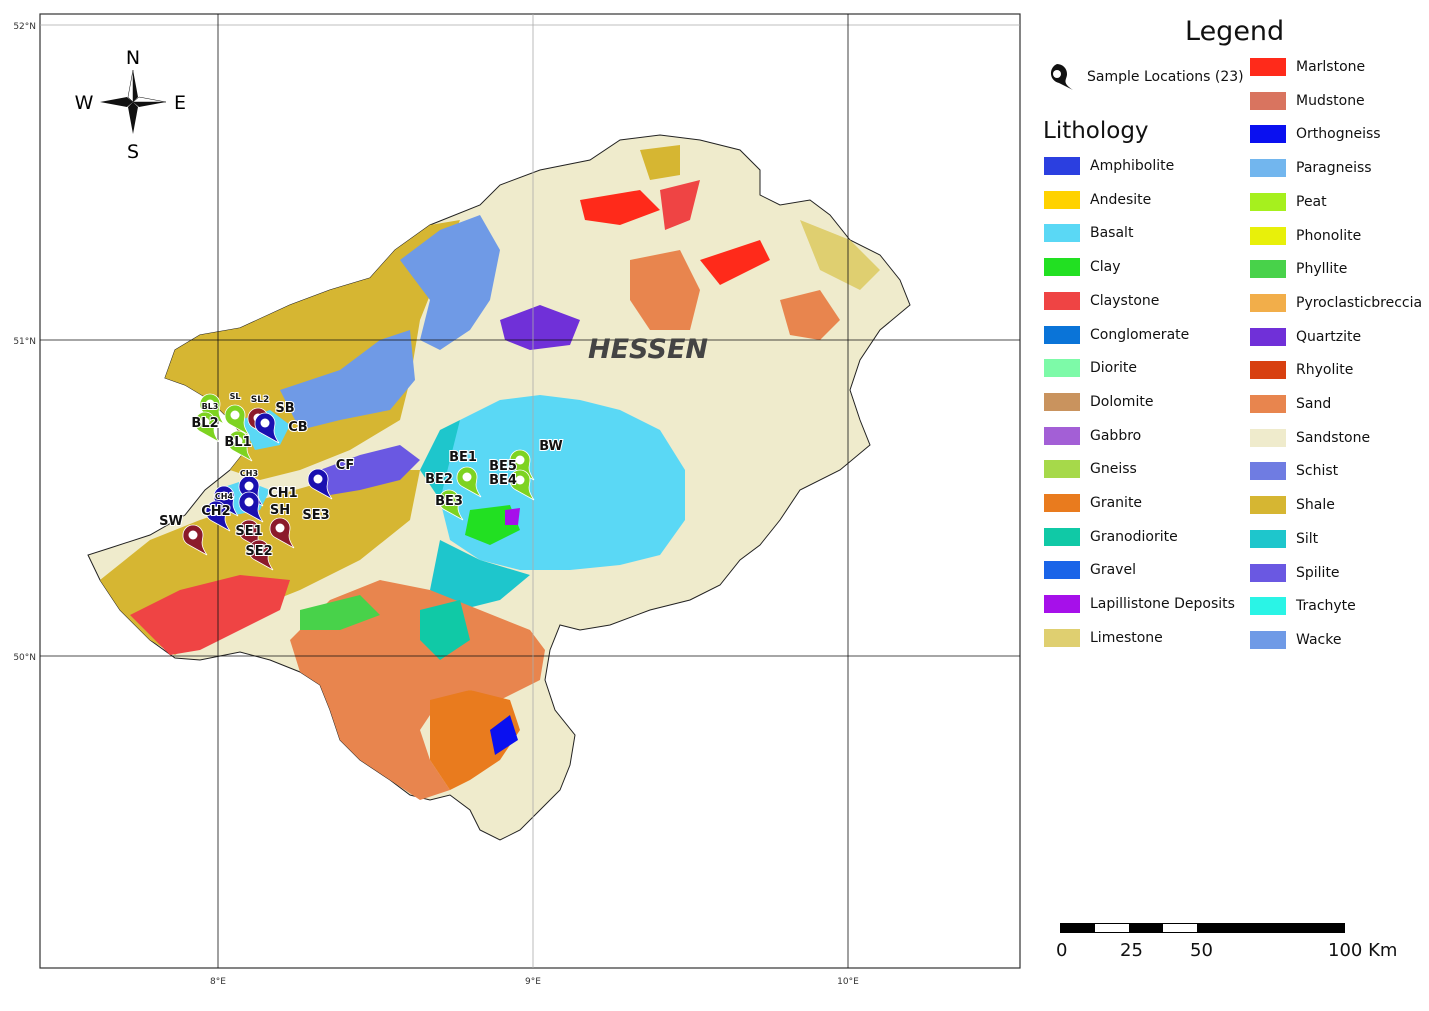  I want to click on sample-marker-cf, so click(320, 484).